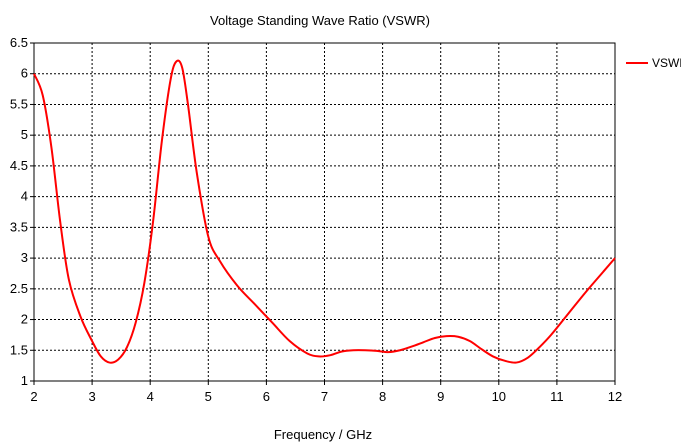 This screenshot has height=444, width=681. Describe the element at coordinates (208, 396) in the screenshot. I see `x-tick-label: 5` at that location.